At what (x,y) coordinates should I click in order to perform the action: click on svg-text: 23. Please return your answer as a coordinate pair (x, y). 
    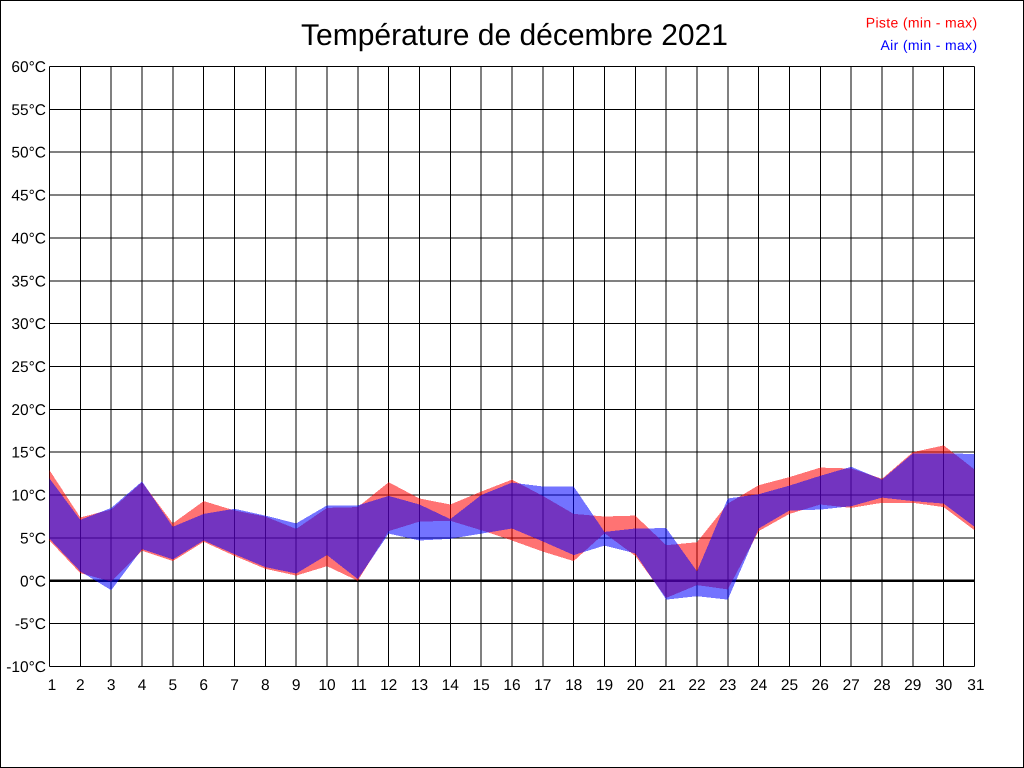
    Looking at the image, I should click on (727, 685).